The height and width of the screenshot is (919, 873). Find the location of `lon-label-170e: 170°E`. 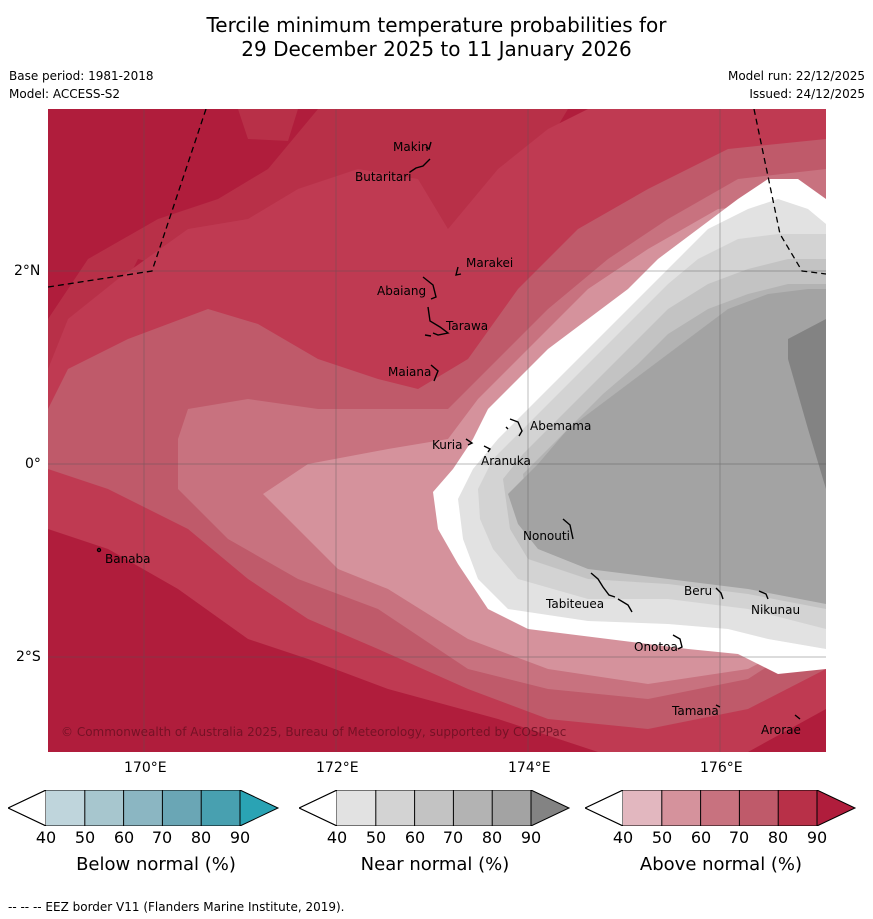

lon-label-170e: 170°E is located at coordinates (145, 768).